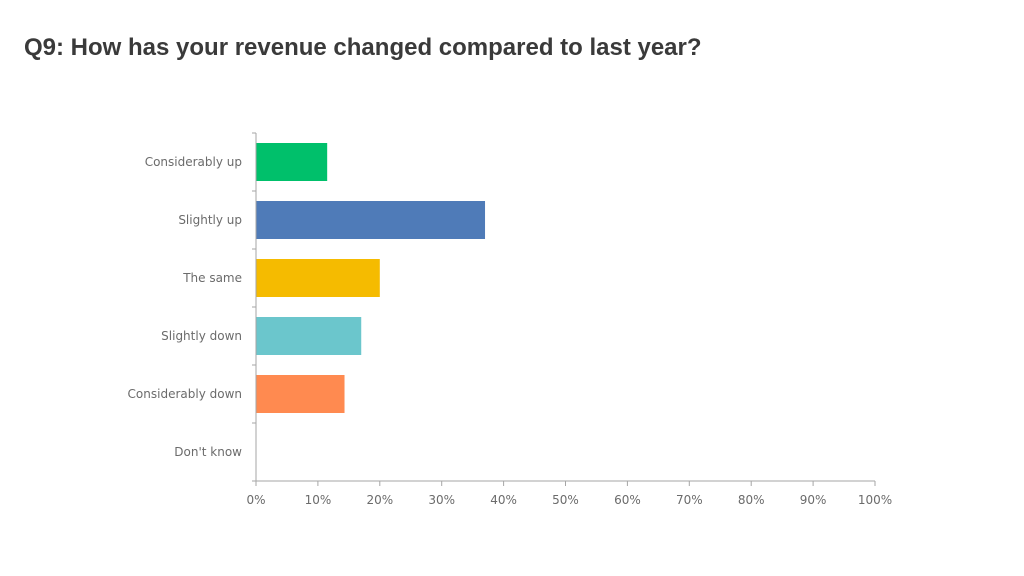  What do you see at coordinates (503, 500) in the screenshot?
I see `x-tick-label: 40%` at bounding box center [503, 500].